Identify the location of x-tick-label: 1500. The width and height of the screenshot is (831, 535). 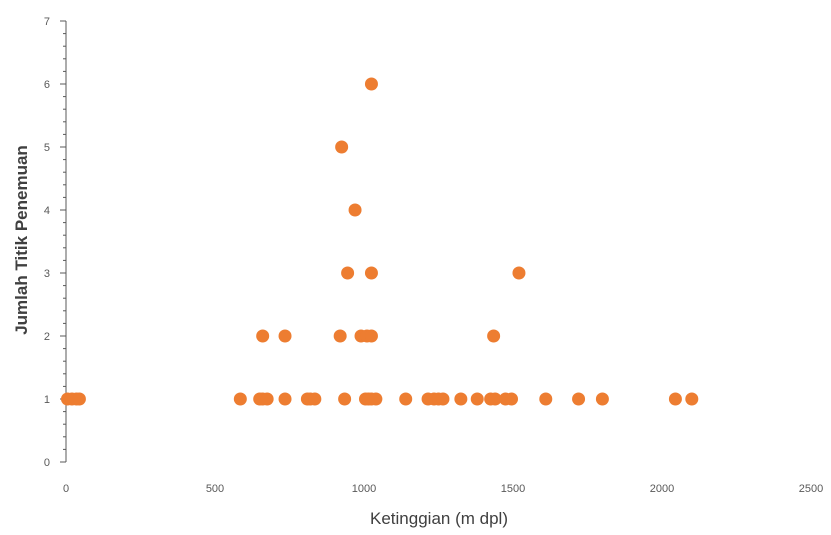
(513, 489).